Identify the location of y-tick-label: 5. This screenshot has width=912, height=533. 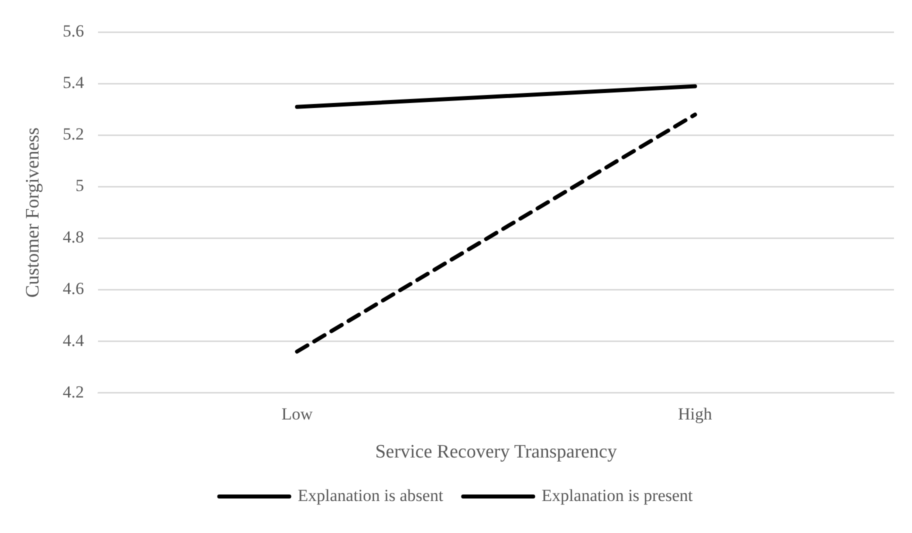
(80, 186).